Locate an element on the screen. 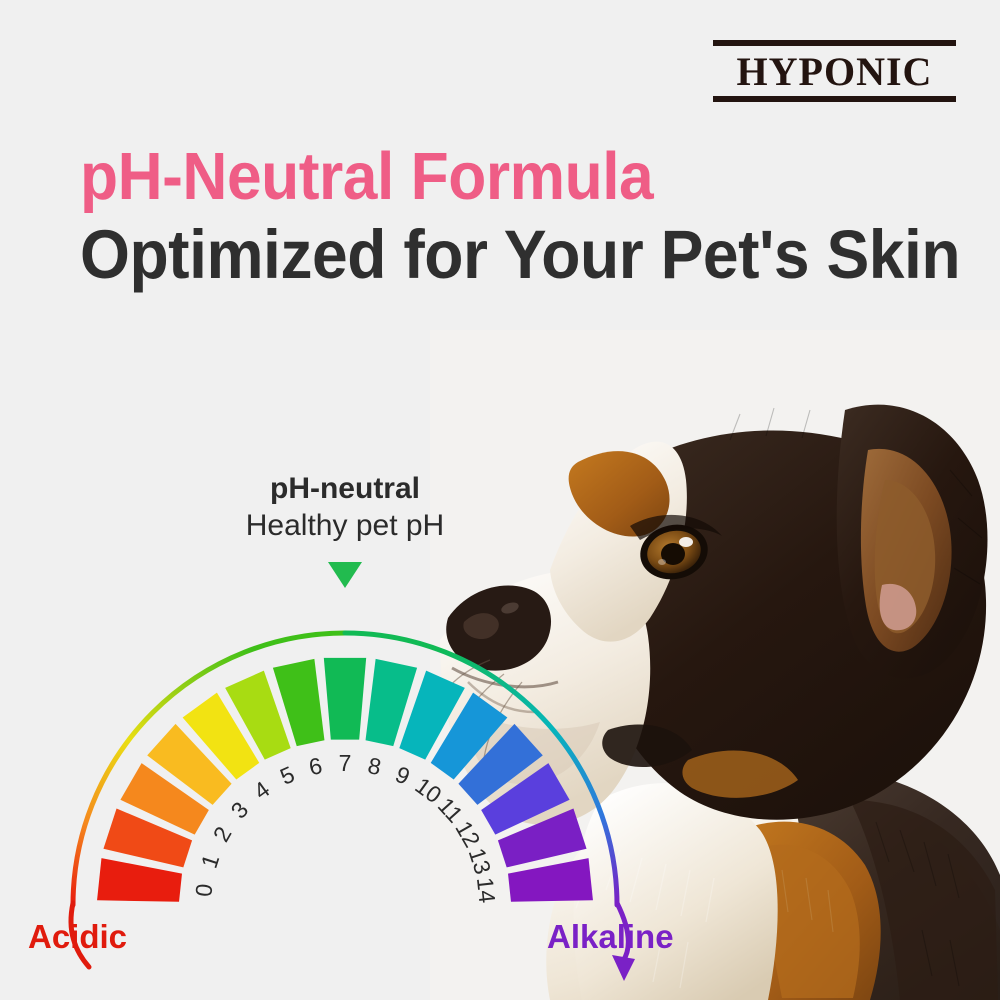 This screenshot has width=1000, height=1000. gauge-arc-acidic is located at coordinates (209, 769).